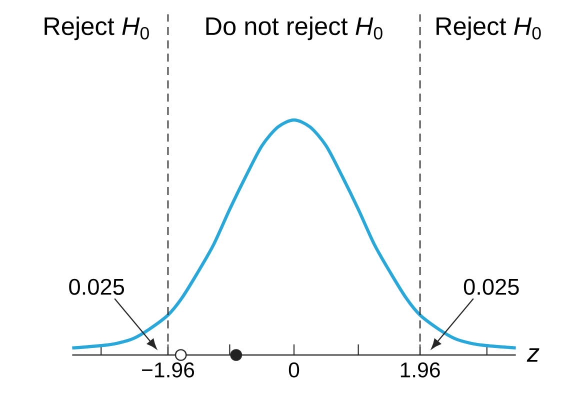 Image resolution: width=580 pixels, height=401 pixels. What do you see at coordinates (168, 370) in the screenshot?
I see `x-tick-label: −1.96` at bounding box center [168, 370].